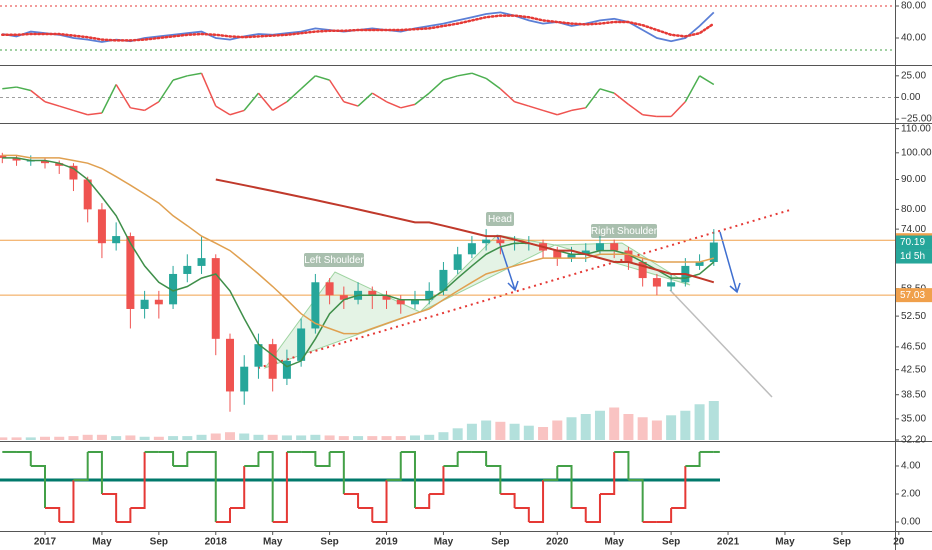 The image size is (932, 550). What do you see at coordinates (334, 260) in the screenshot?
I see `annotation: Left Shoulder` at bounding box center [334, 260].